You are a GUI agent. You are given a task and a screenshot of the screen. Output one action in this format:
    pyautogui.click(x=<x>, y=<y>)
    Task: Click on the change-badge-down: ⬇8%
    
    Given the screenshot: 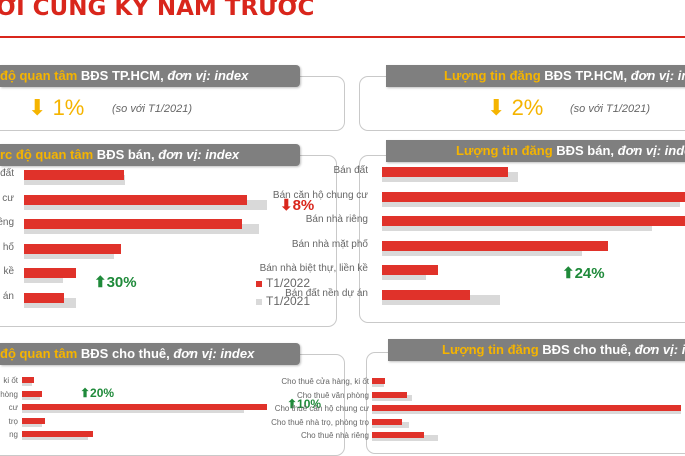 What is the action you would take?
    pyautogui.click(x=297, y=205)
    